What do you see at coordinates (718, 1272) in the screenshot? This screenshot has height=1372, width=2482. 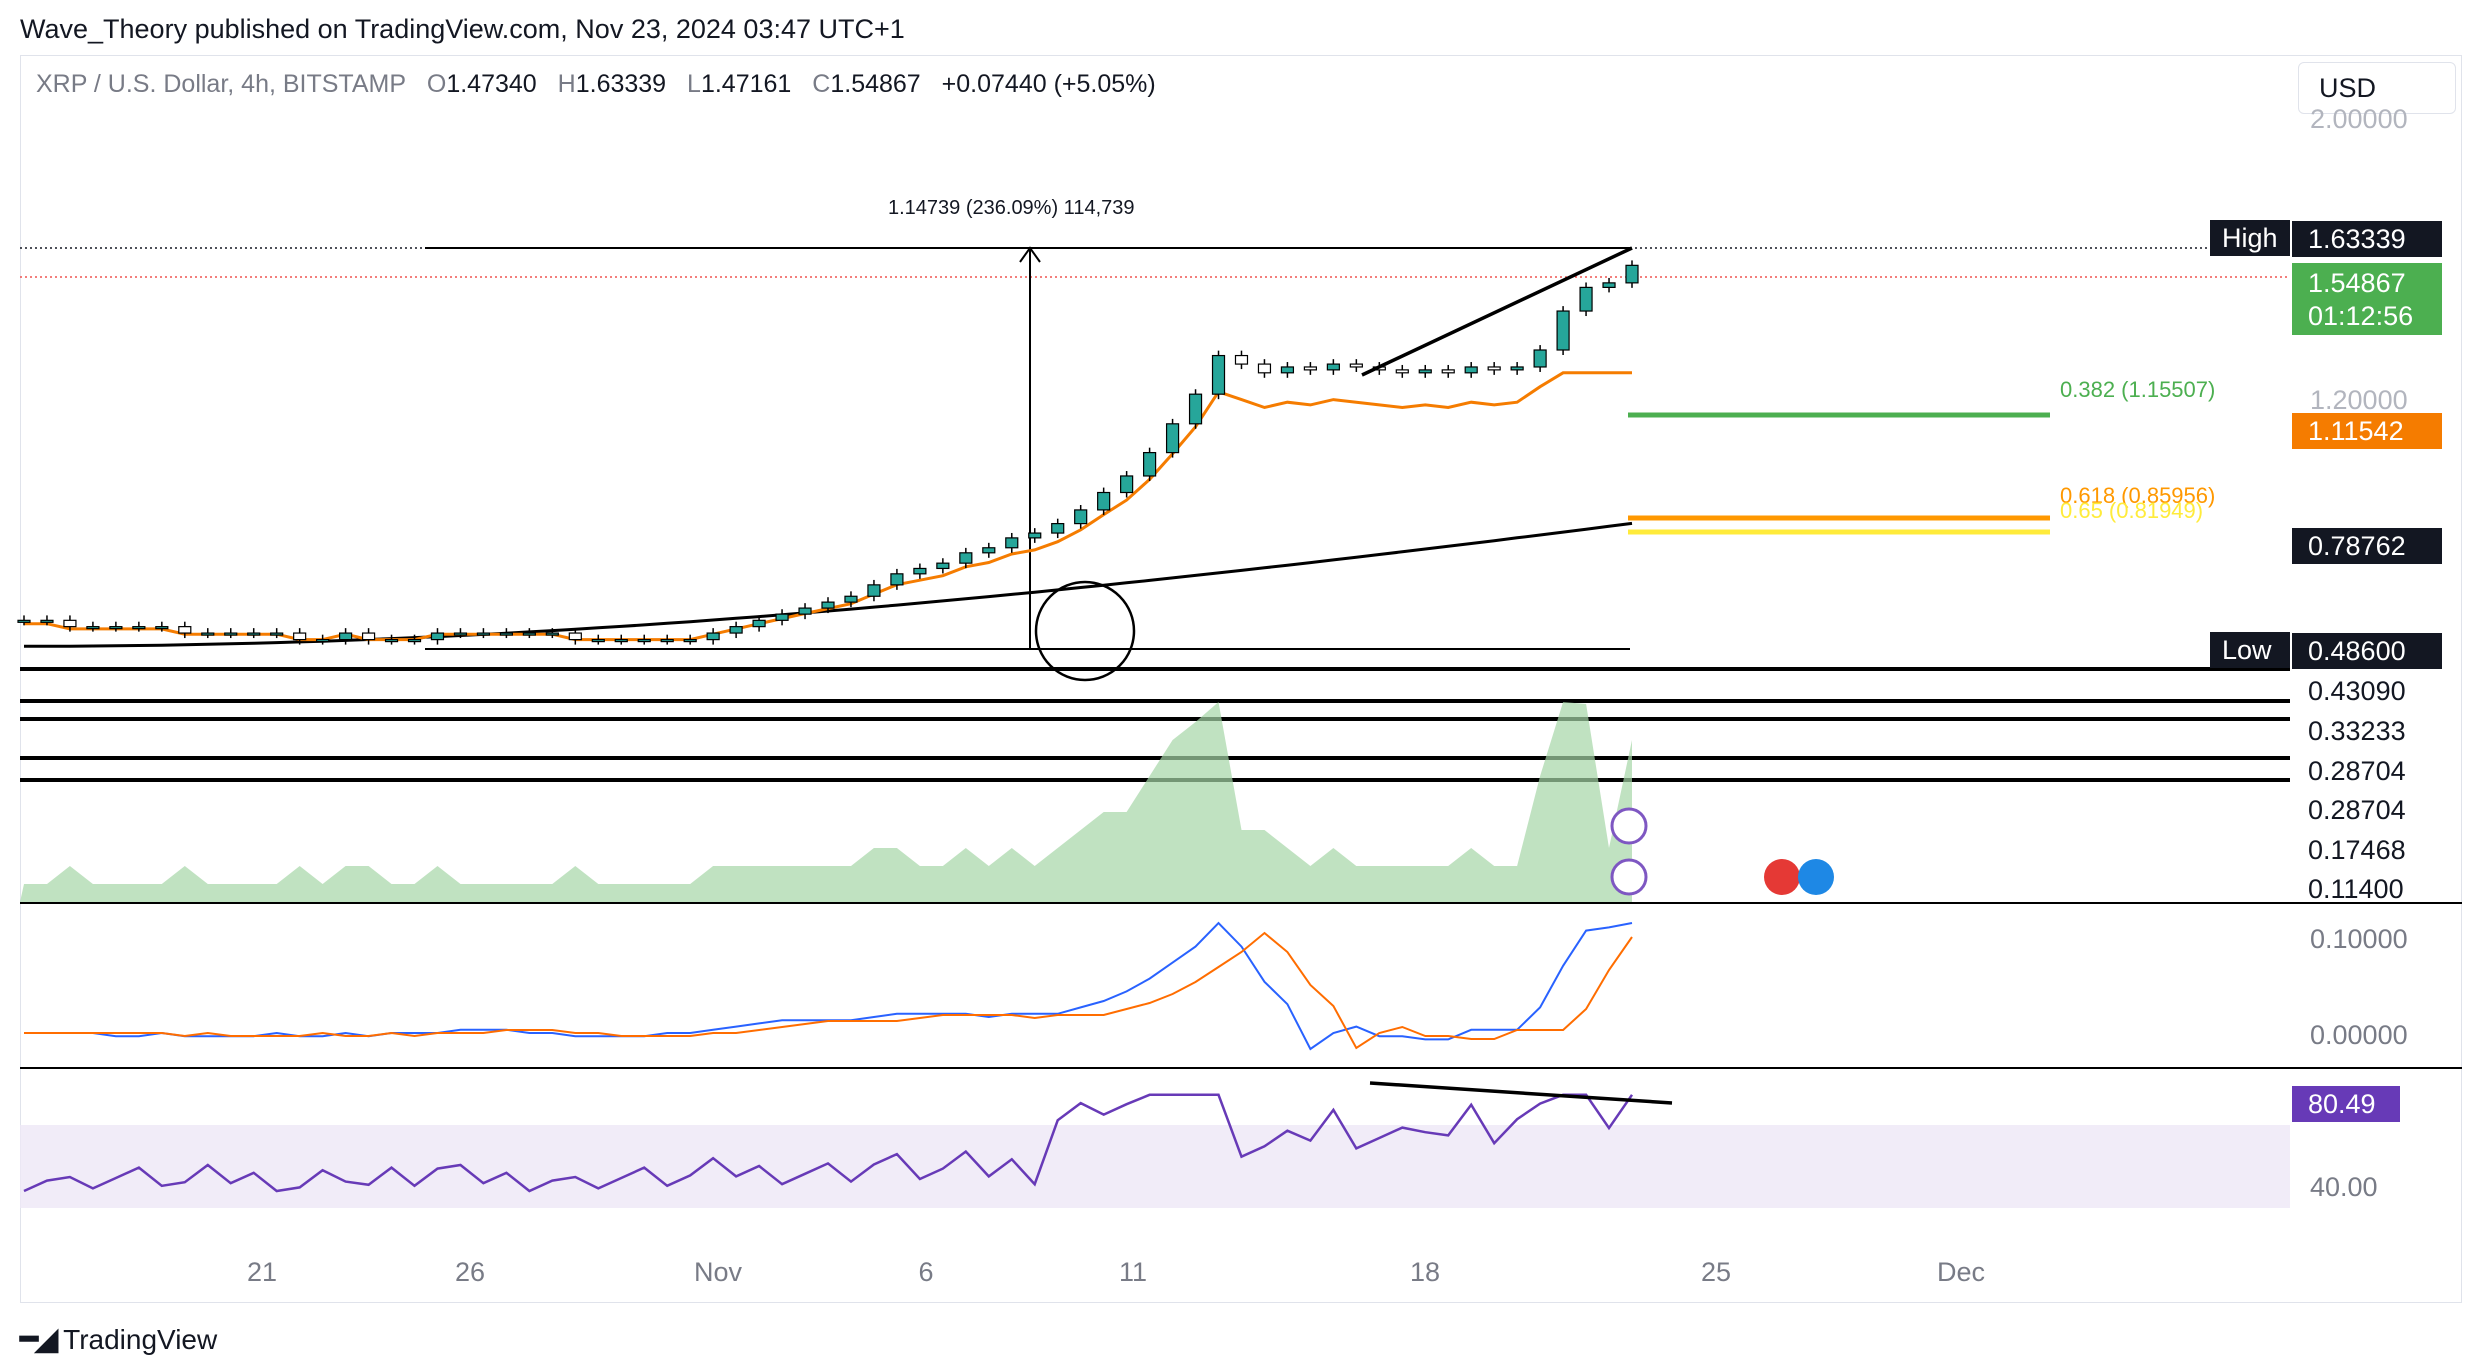 I see `time-axis-label: Nov` at bounding box center [718, 1272].